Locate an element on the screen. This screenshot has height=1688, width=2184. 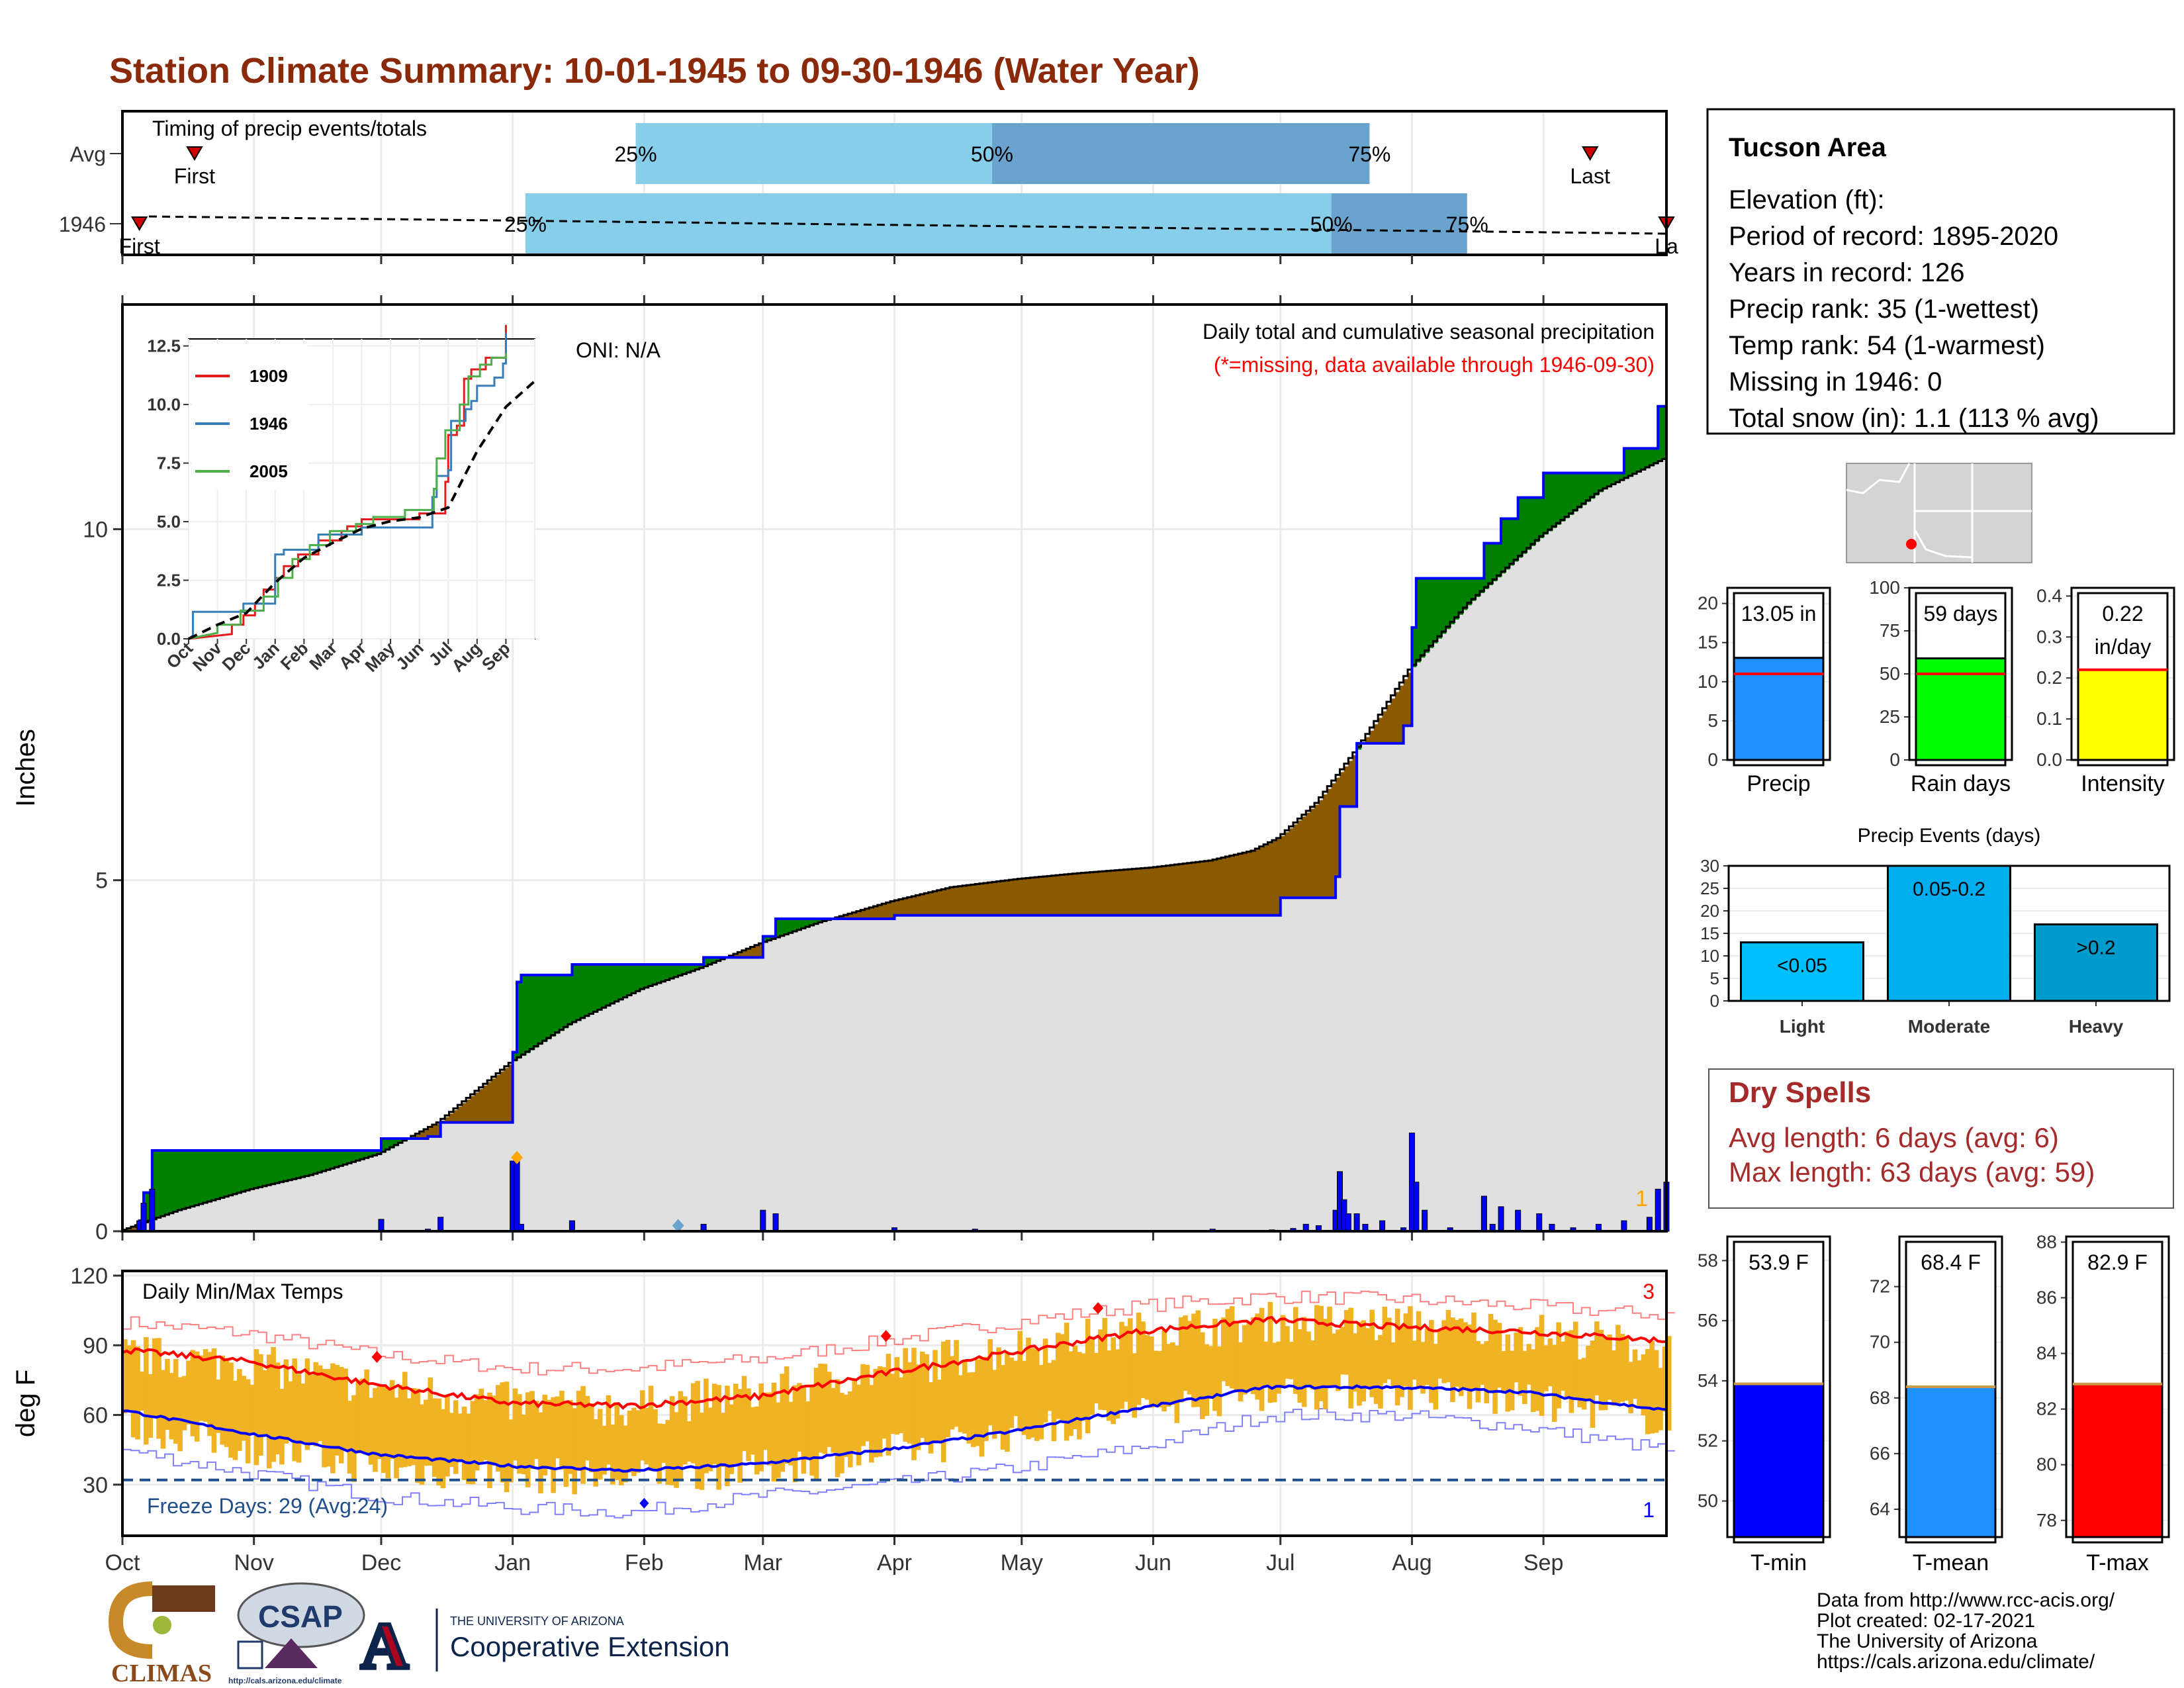
summary-ytick-label: 0 is located at coordinates (1894, 759).